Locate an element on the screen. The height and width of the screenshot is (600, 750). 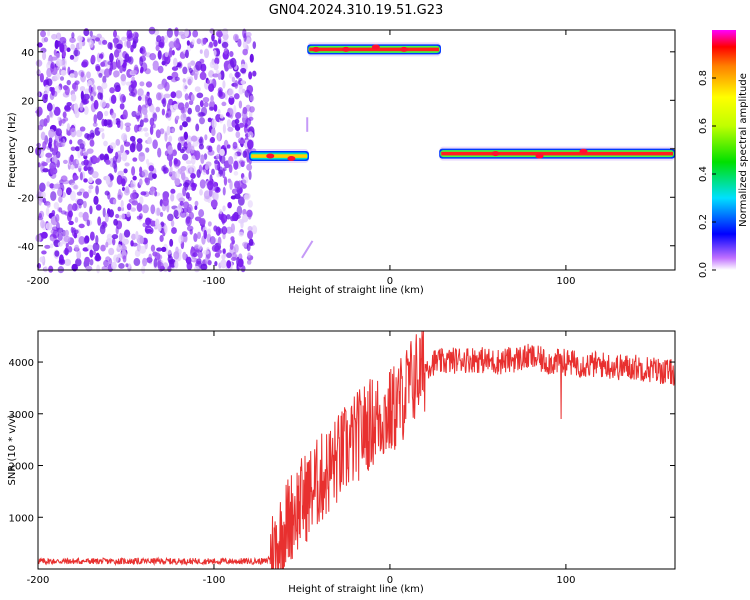
y-tick-label: -40 is located at coordinates (26, 247).